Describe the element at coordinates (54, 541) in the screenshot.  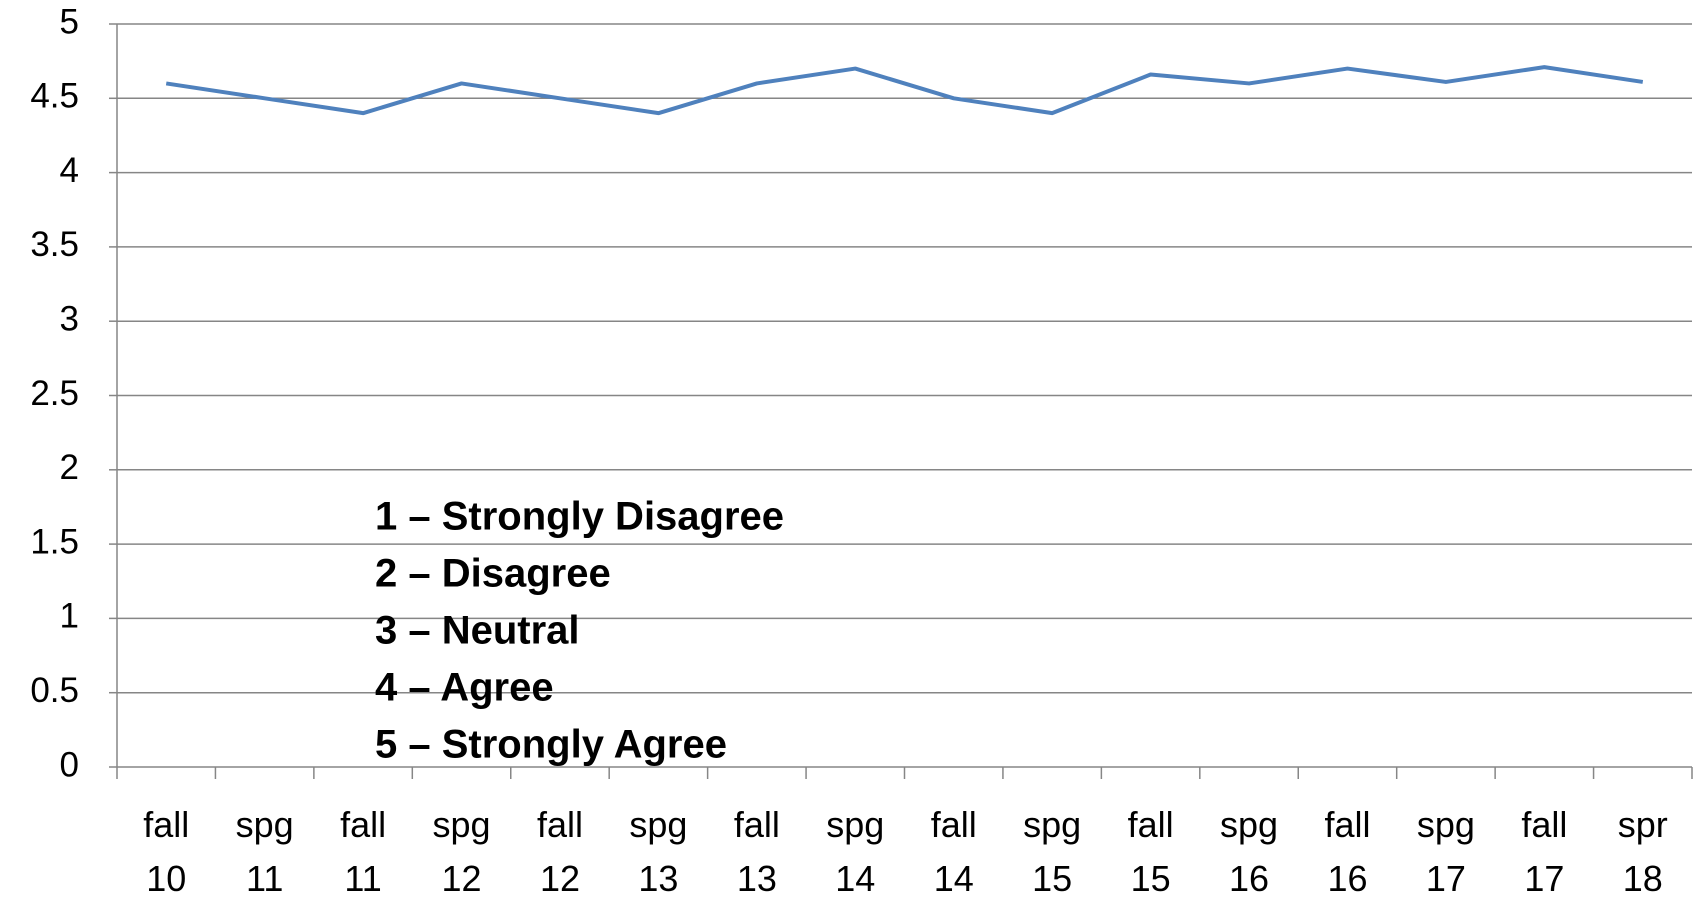
I see `y-tick-label: 1.5` at that location.